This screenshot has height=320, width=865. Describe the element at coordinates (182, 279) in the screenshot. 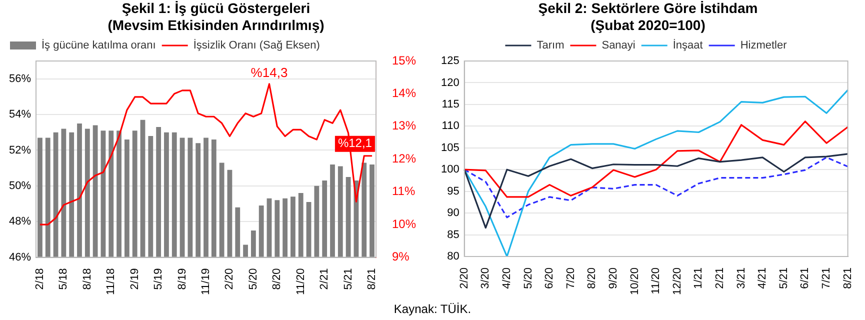

I see `x-tick-label: 8/19` at that location.